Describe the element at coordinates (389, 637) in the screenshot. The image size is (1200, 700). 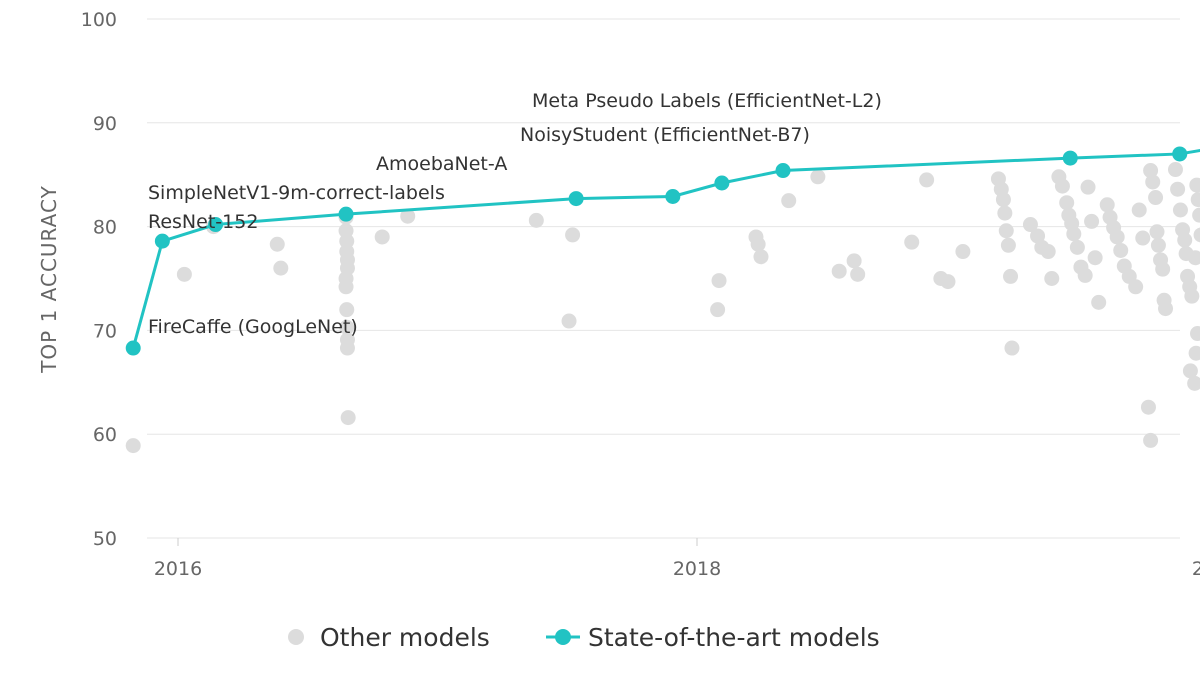
I see `legend-item-other: Other models` at that location.